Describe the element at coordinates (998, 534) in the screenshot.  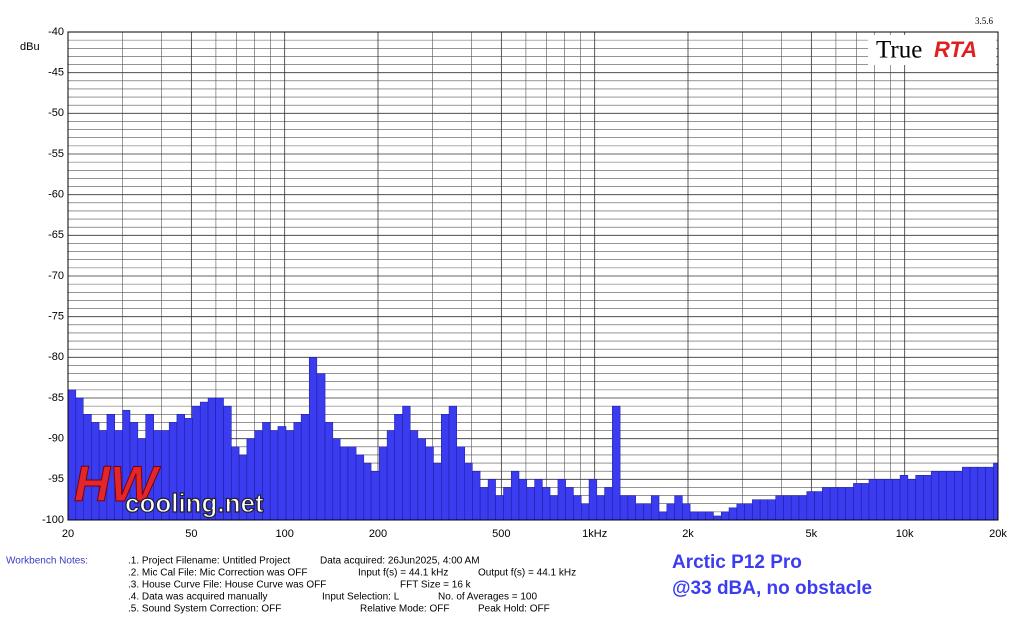
I see `x-tick-label: 20k` at that location.